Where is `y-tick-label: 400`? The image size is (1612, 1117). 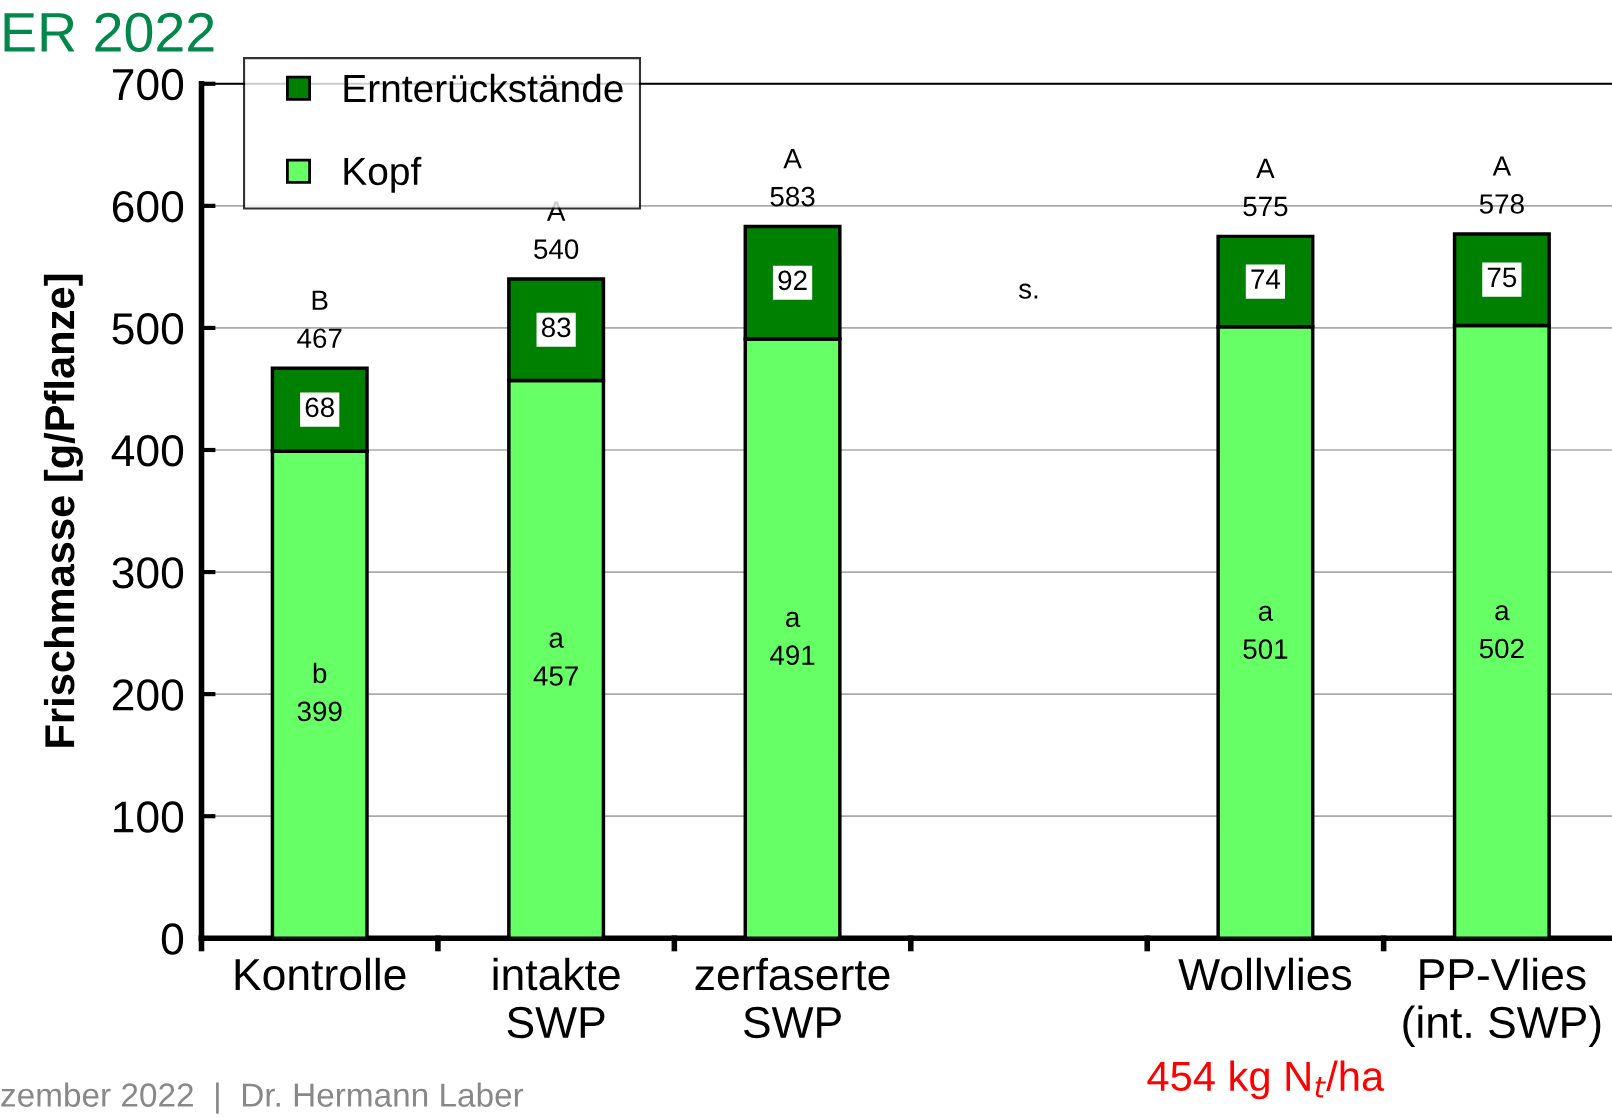
y-tick-label: 400 is located at coordinates (147, 451).